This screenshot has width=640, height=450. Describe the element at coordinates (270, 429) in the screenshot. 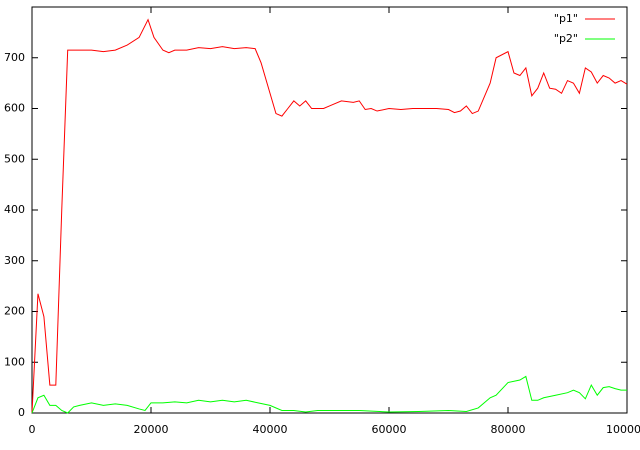

I see `x-tick-label: 40000` at that location.